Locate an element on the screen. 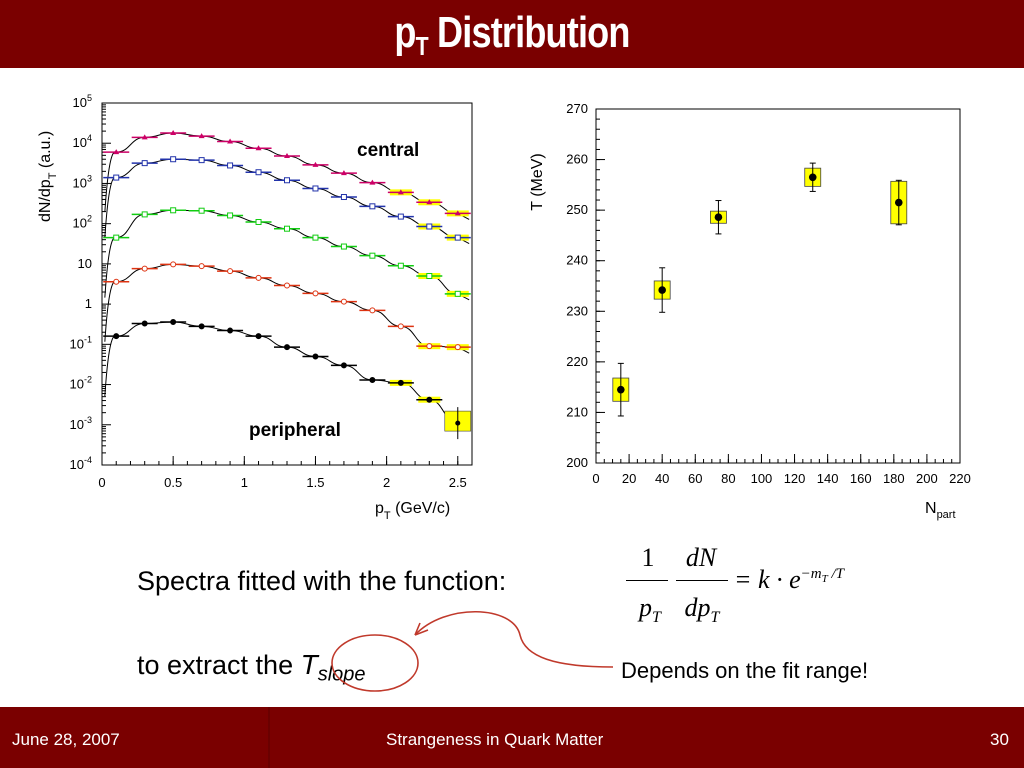 This screenshot has width=1024, height=768. x-tick-label: 220 is located at coordinates (960, 478).